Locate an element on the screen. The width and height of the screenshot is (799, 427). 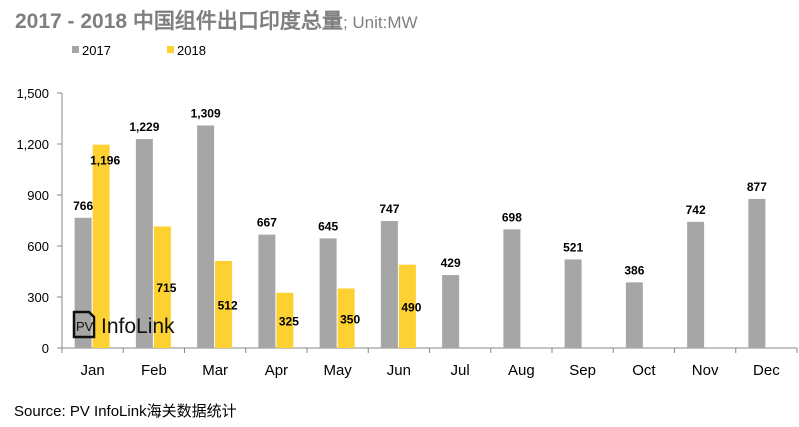
y-tick-label: 600 is located at coordinates (38, 246).